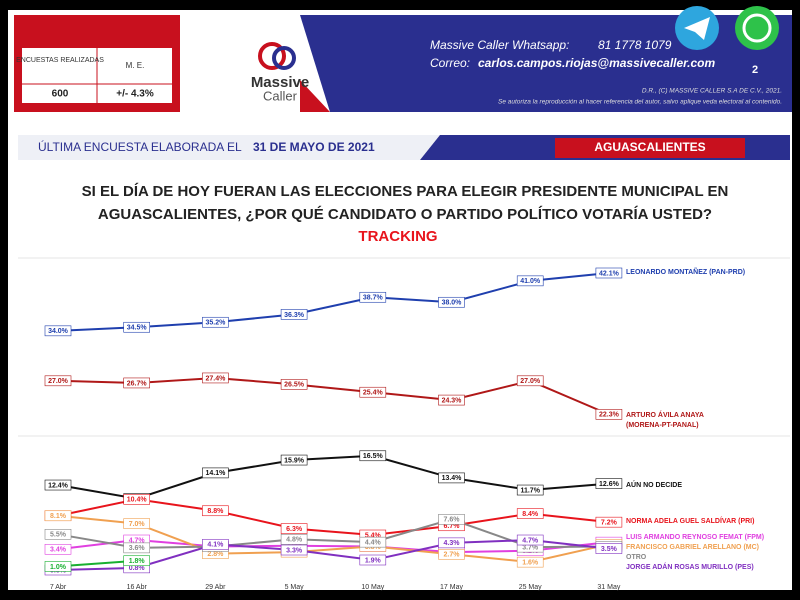 The image size is (800, 600). Describe the element at coordinates (294, 385) in the screenshot. I see `value-label: 26.5%` at that location.